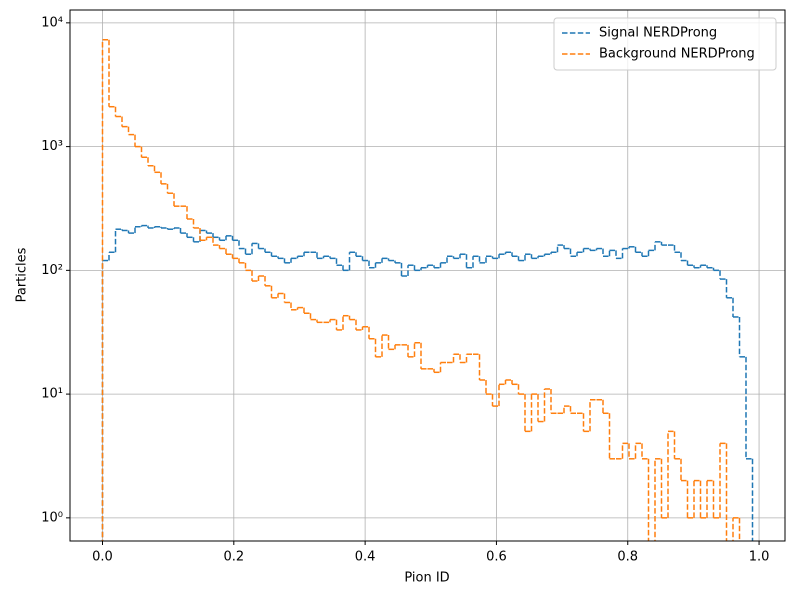 The height and width of the screenshot is (600, 800). Describe the element at coordinates (22, 274) in the screenshot. I see `y-axis-label: Particles` at that location.